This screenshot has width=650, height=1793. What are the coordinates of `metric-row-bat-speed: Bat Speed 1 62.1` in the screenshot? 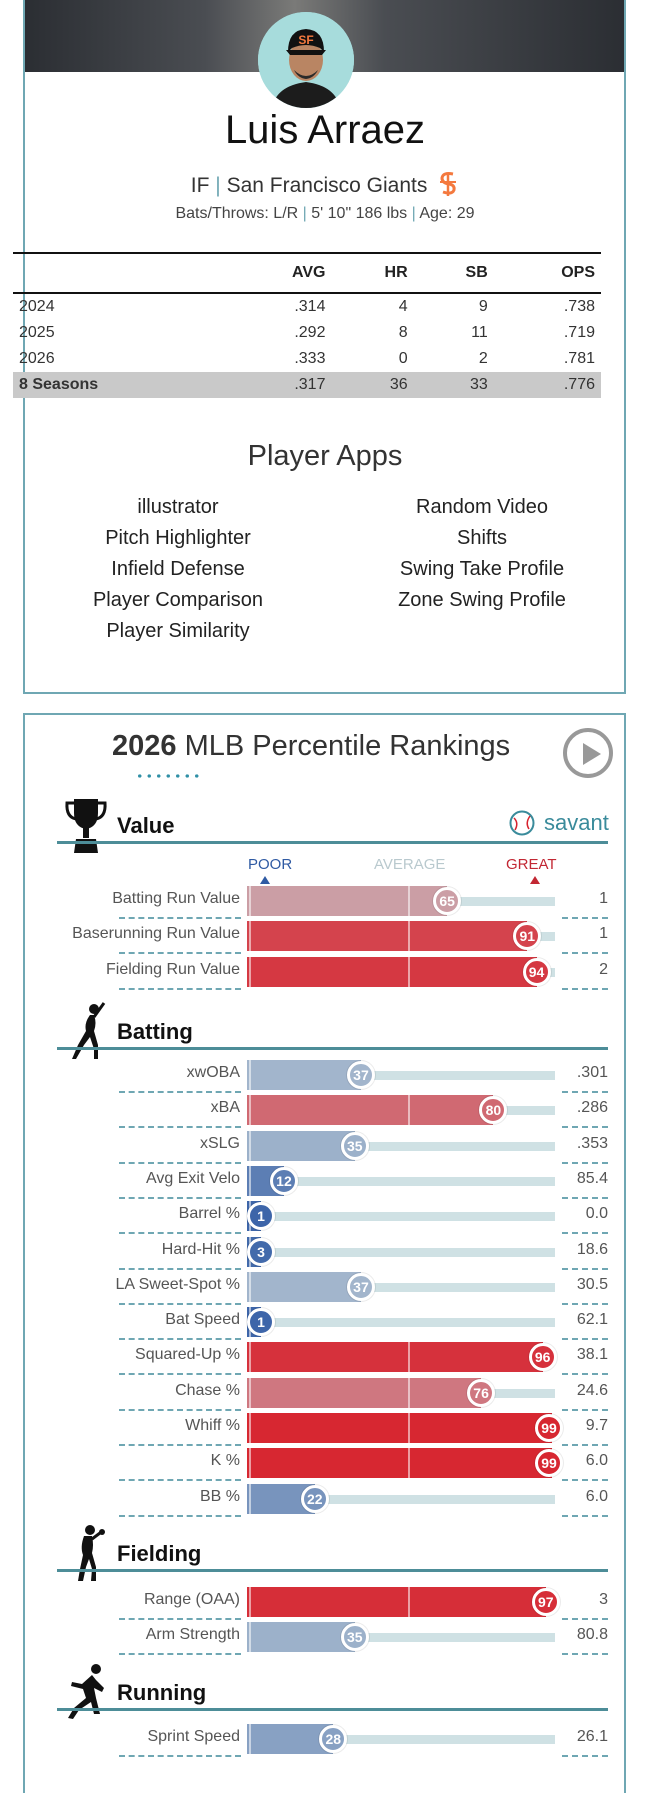 It's located at (325, 1323).